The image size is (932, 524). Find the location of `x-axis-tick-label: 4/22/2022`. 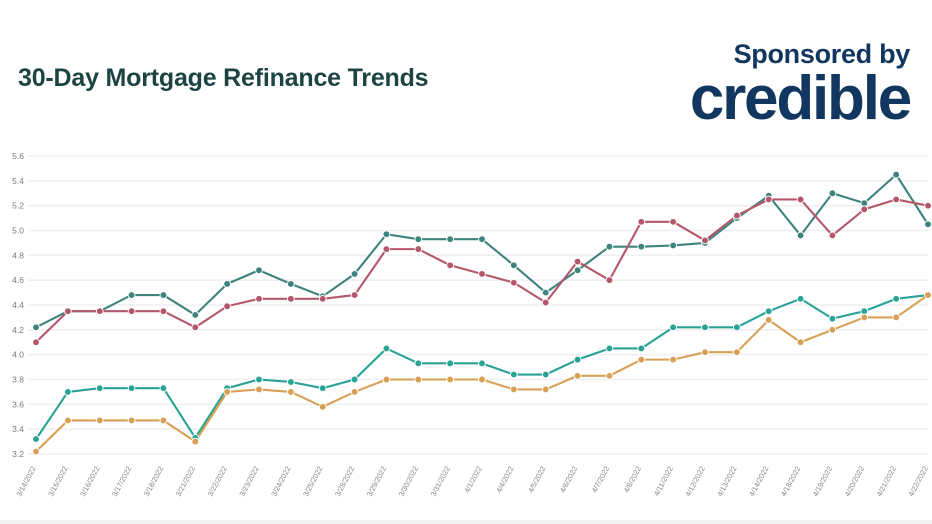

x-axis-tick-label: 4/22/2022 is located at coordinates (917, 481).